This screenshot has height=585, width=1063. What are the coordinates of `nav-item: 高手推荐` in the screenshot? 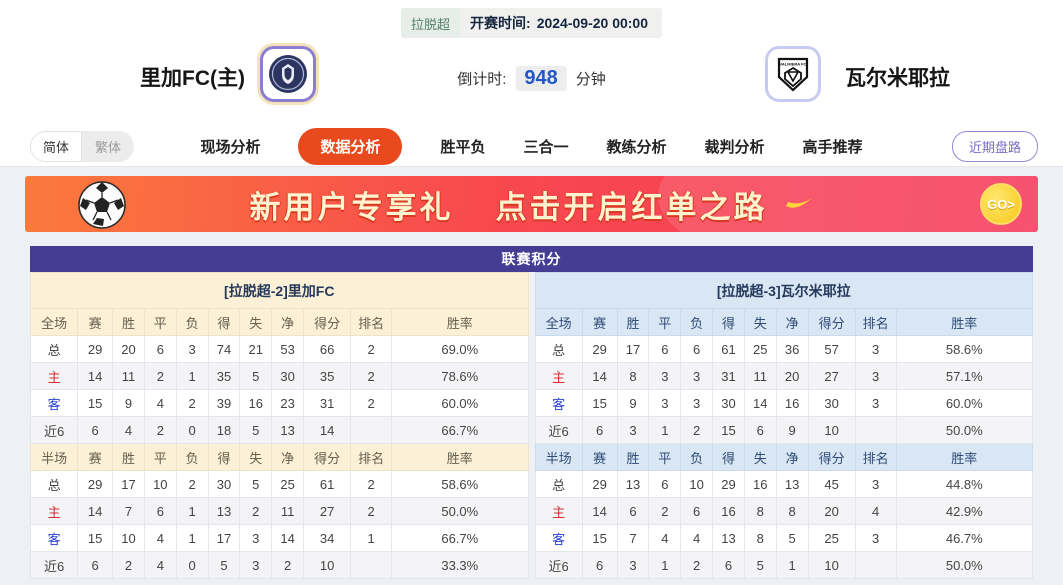 It's located at (832, 147).